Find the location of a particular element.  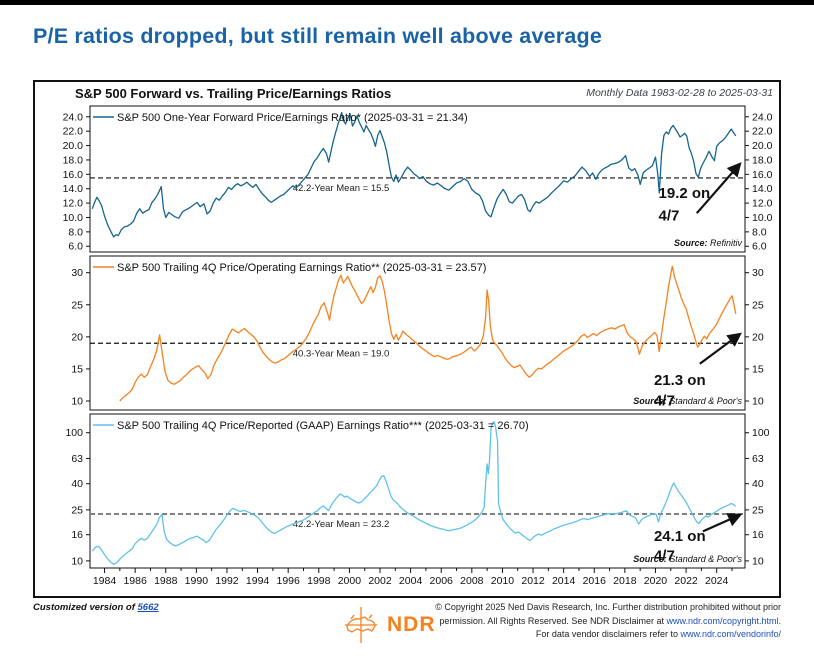

ndr-logo-text: NDR is located at coordinates (411, 624).